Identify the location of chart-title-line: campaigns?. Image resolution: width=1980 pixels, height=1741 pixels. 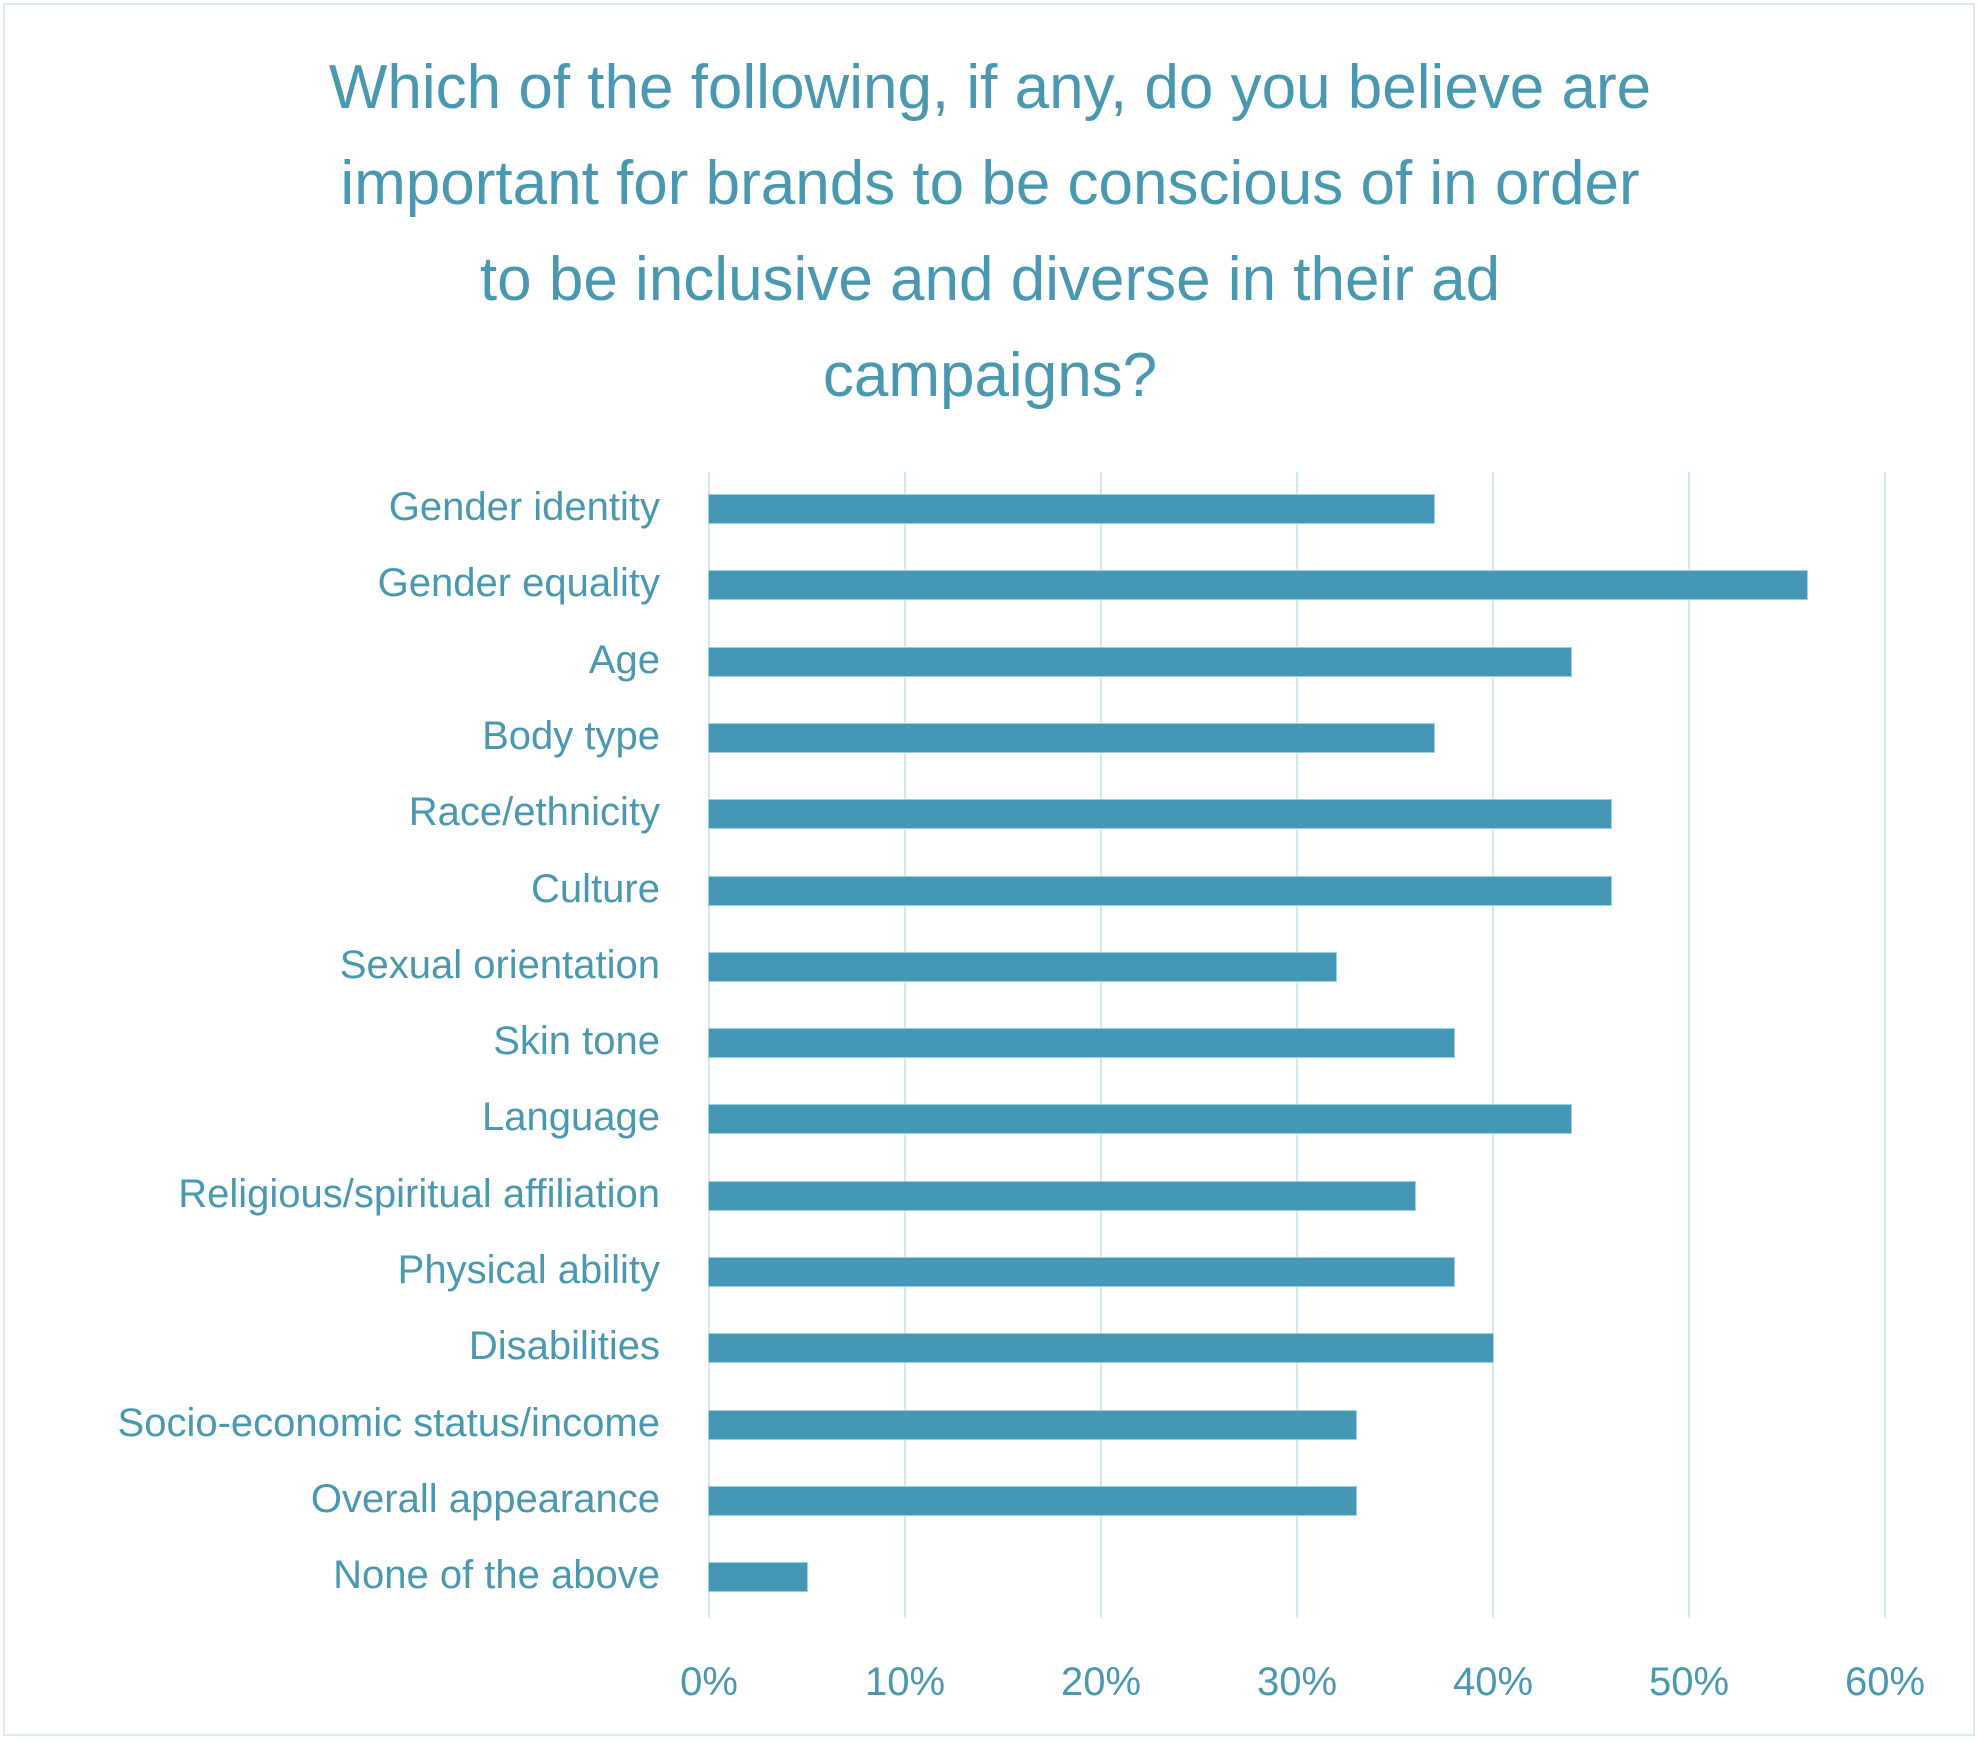
(990, 375).